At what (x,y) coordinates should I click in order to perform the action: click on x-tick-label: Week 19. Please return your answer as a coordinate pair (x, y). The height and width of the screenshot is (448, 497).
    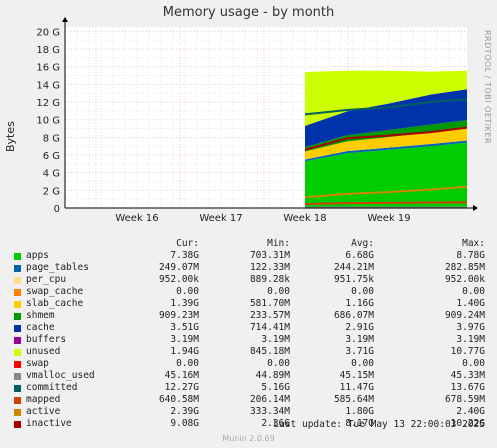
    Looking at the image, I should click on (388, 218).